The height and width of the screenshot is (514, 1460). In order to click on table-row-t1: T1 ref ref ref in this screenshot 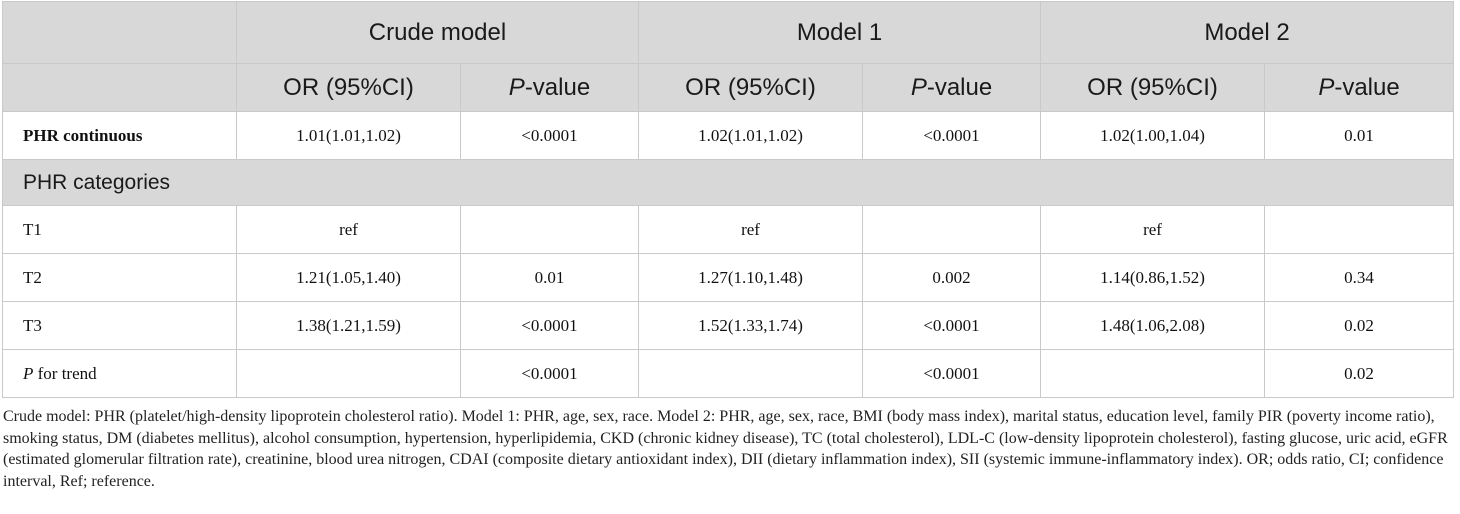, I will do `click(728, 229)`.